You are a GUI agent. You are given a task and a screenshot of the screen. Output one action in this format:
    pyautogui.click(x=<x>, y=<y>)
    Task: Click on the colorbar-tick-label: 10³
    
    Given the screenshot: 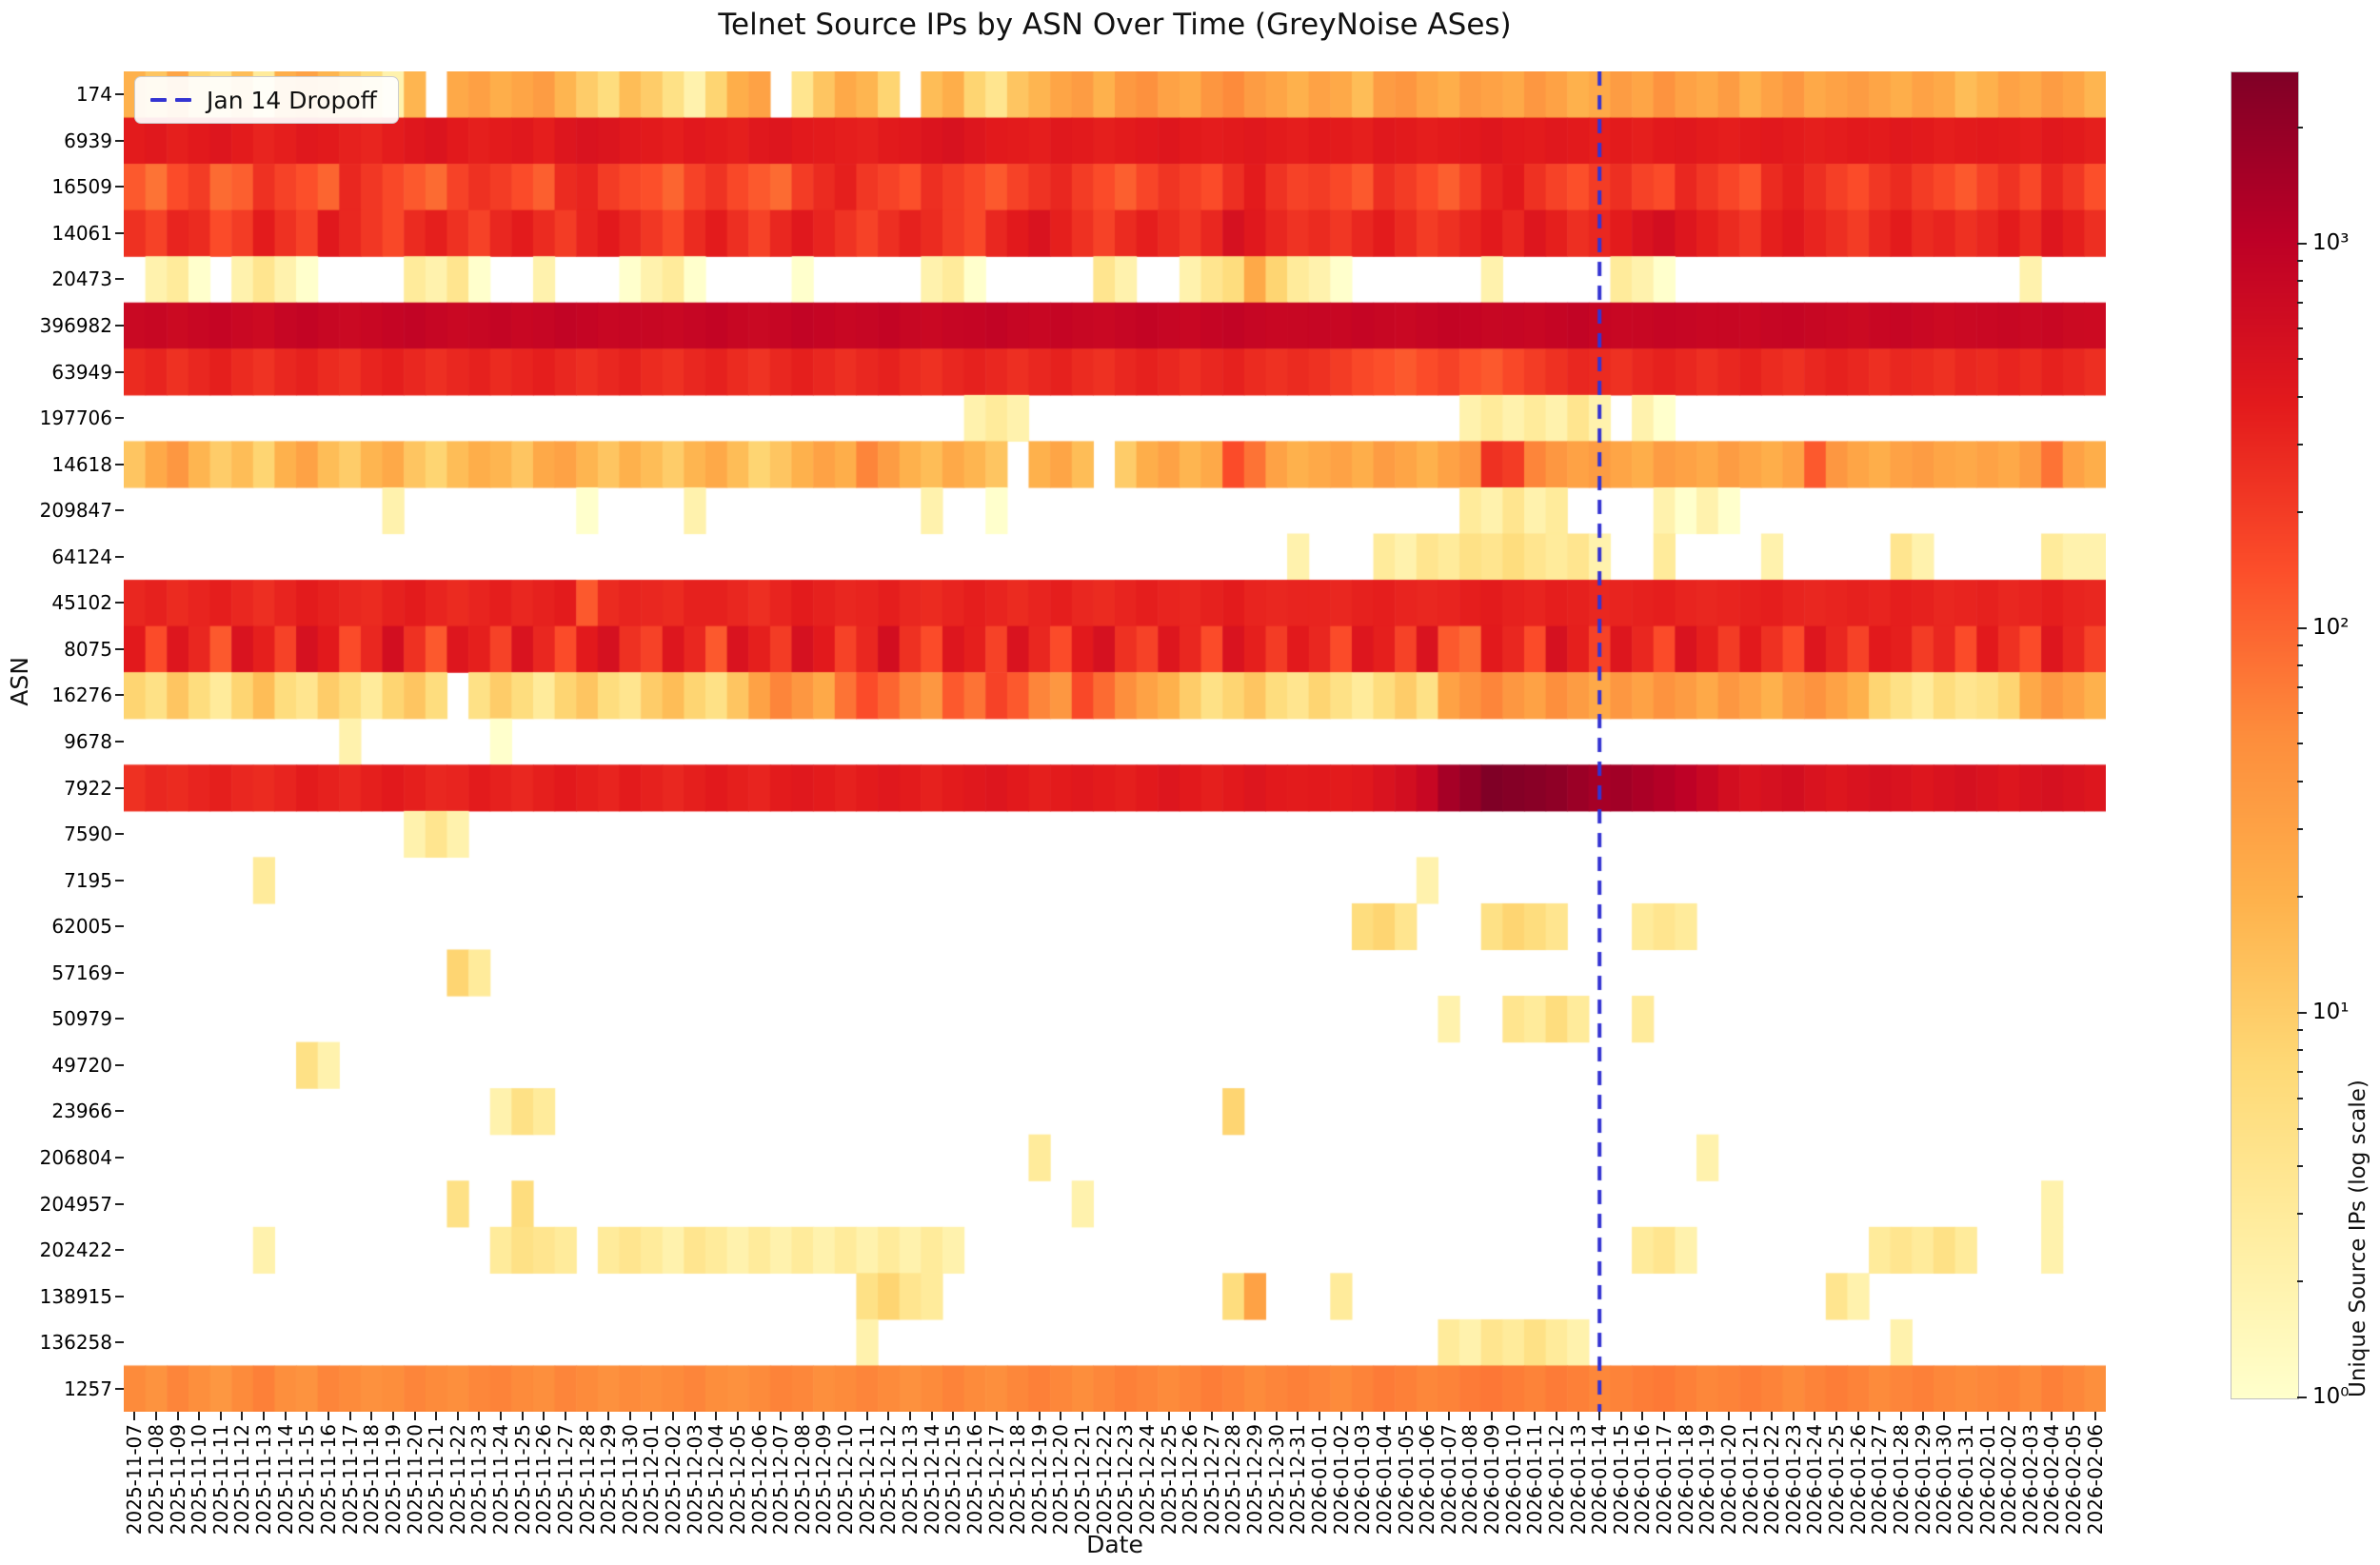 What is the action you would take?
    pyautogui.click(x=2331, y=242)
    